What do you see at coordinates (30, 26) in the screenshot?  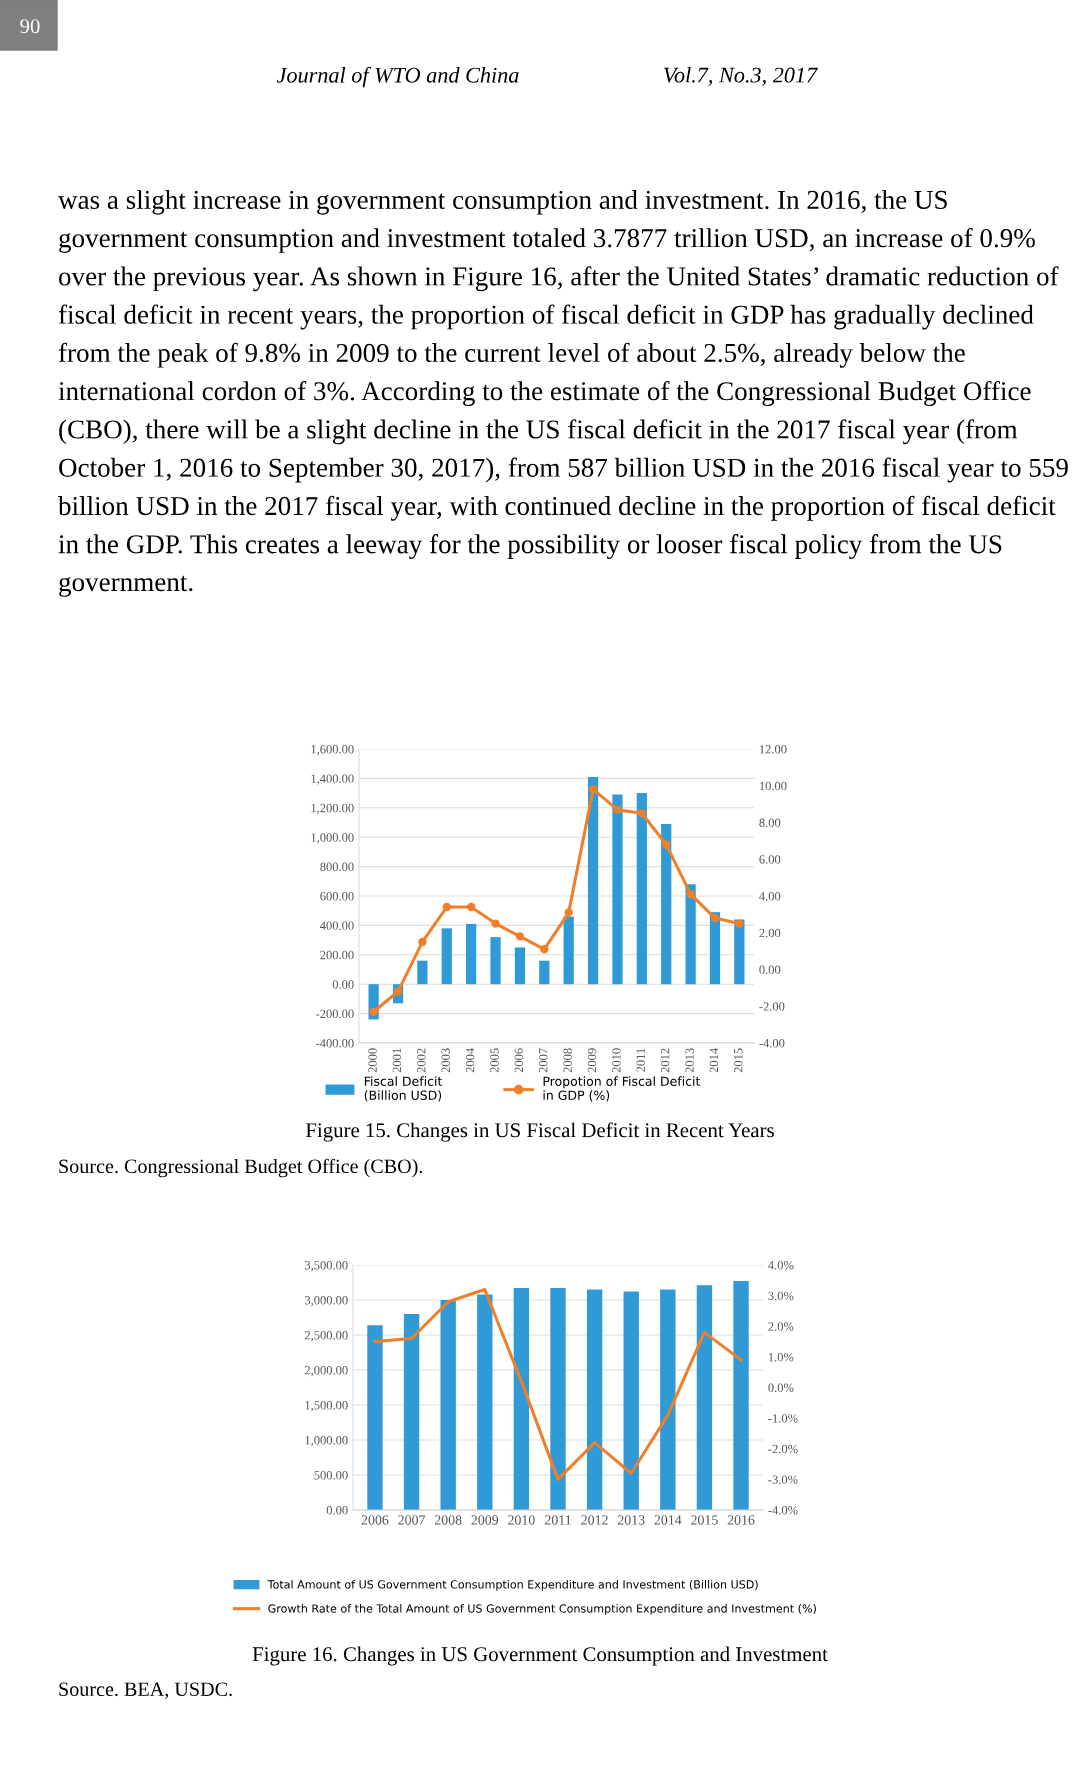 I see `text: 90` at bounding box center [30, 26].